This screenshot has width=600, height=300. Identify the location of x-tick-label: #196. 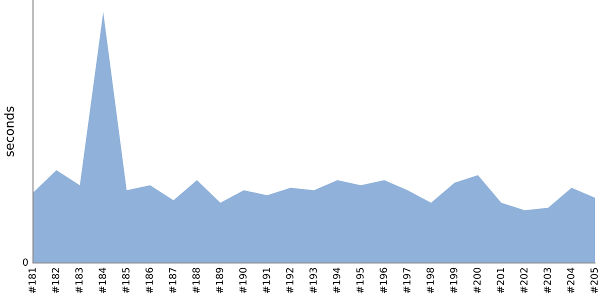
(384, 281).